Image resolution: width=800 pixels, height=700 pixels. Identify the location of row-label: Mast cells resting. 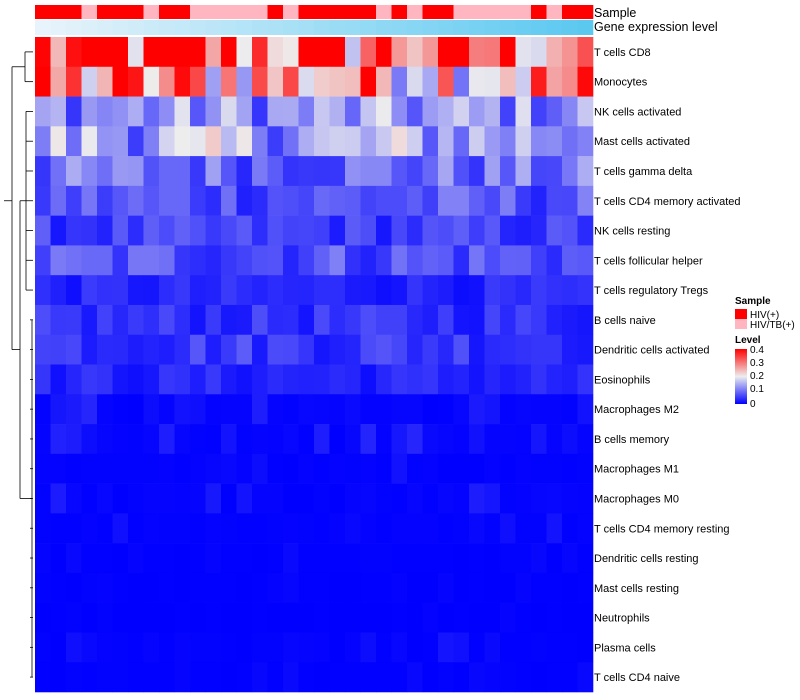
(636, 589).